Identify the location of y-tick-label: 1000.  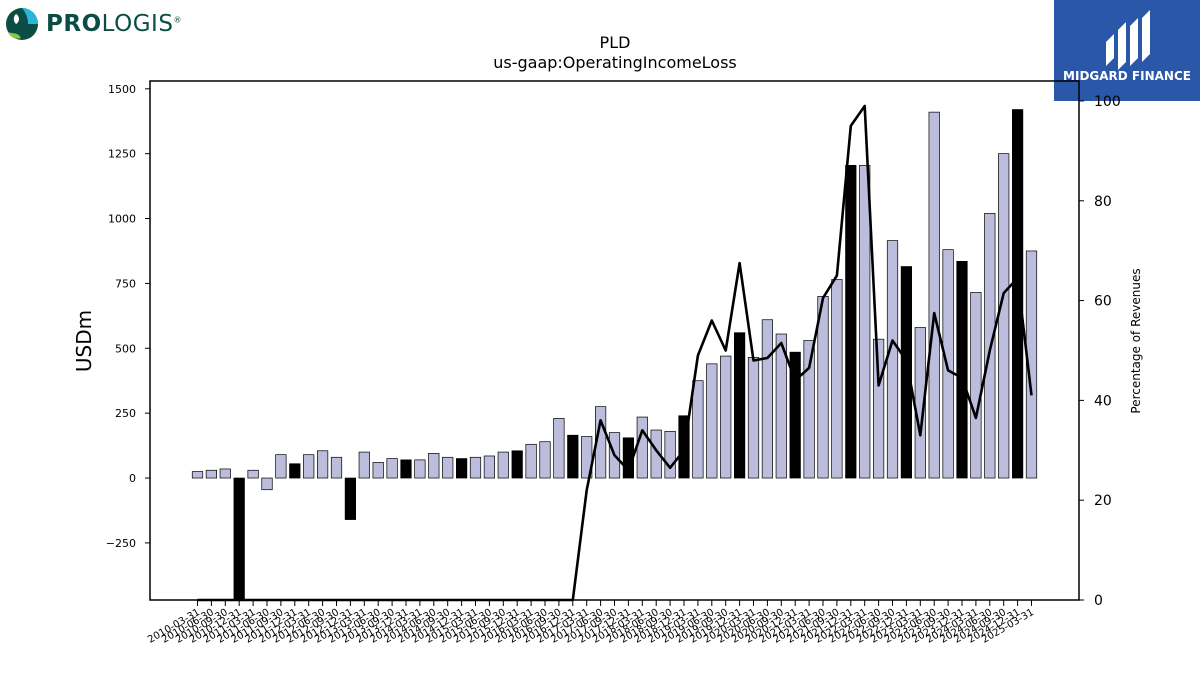
(122, 219).